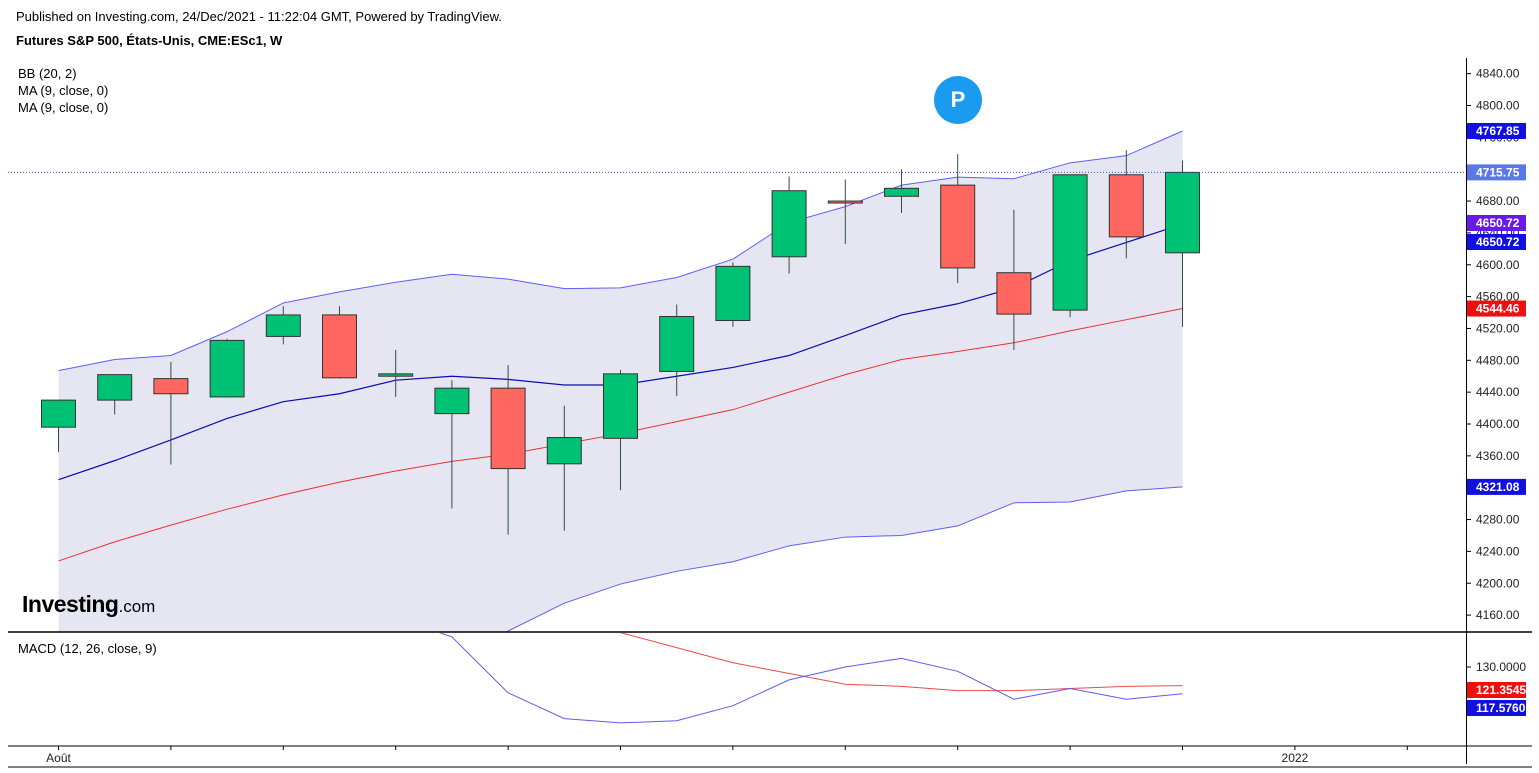 Image resolution: width=1539 pixels, height=773 pixels. I want to click on macd-price-label-bg, so click(1496, 708).